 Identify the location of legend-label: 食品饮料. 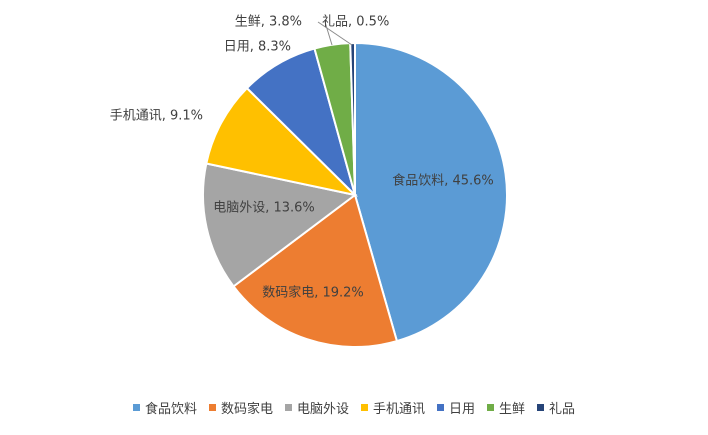
(170, 409).